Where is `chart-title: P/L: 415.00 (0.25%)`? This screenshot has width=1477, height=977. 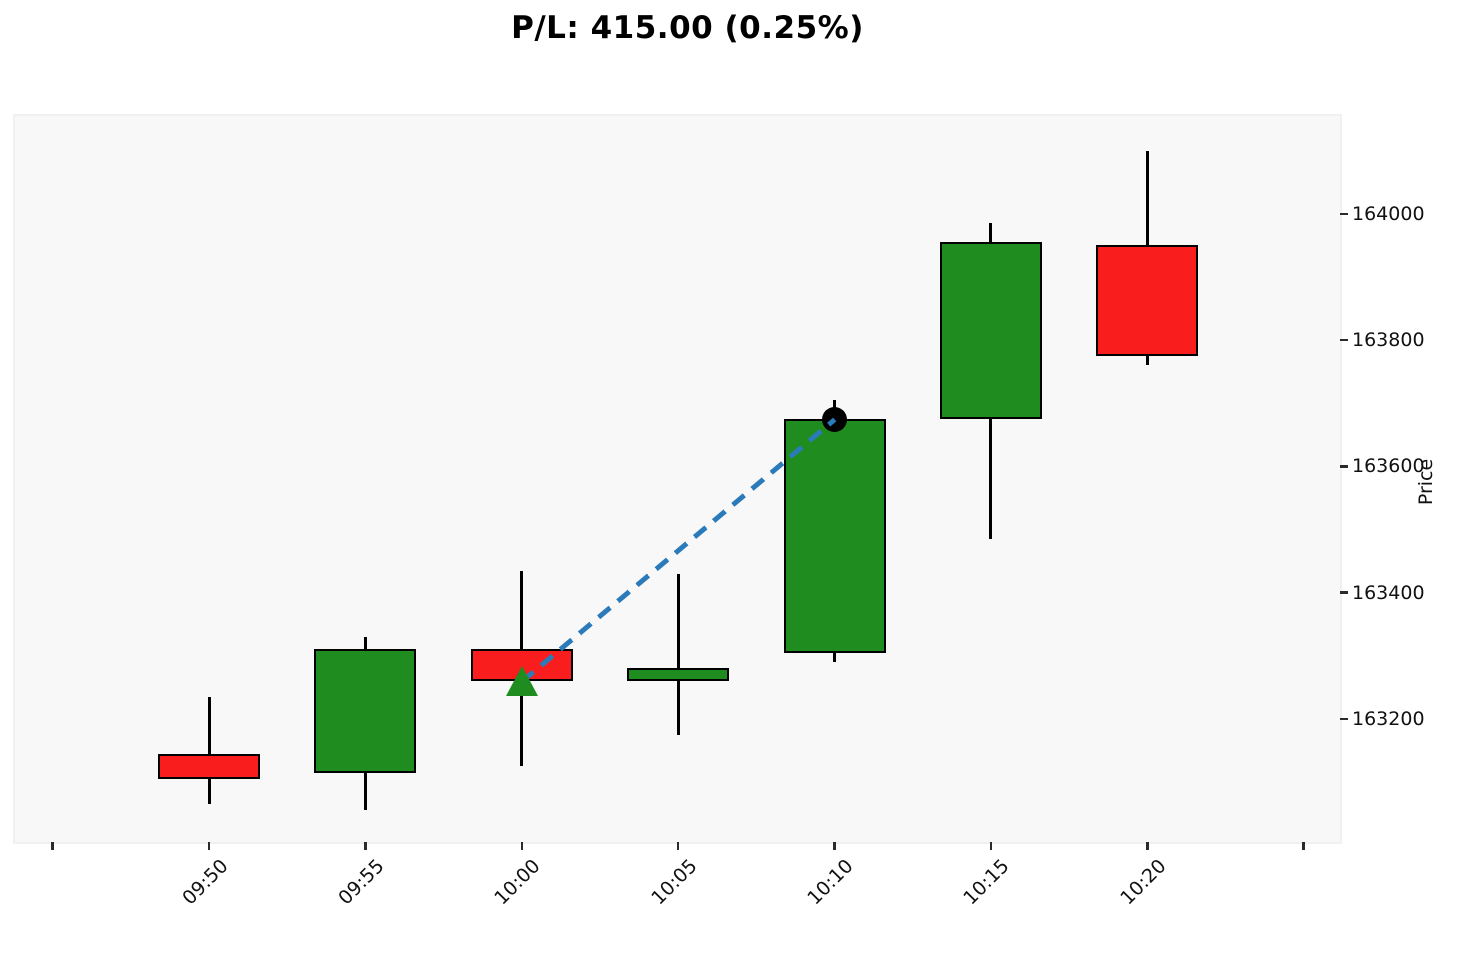
chart-title: P/L: 415.00 (0.25%) is located at coordinates (687, 28).